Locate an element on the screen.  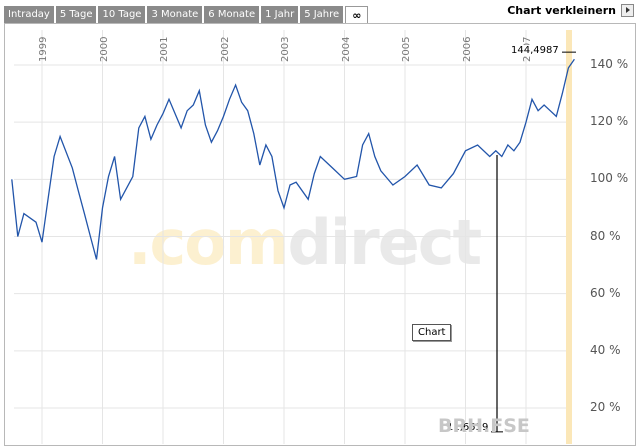
watermark-logo: .comdirect is located at coordinates (305, 242).